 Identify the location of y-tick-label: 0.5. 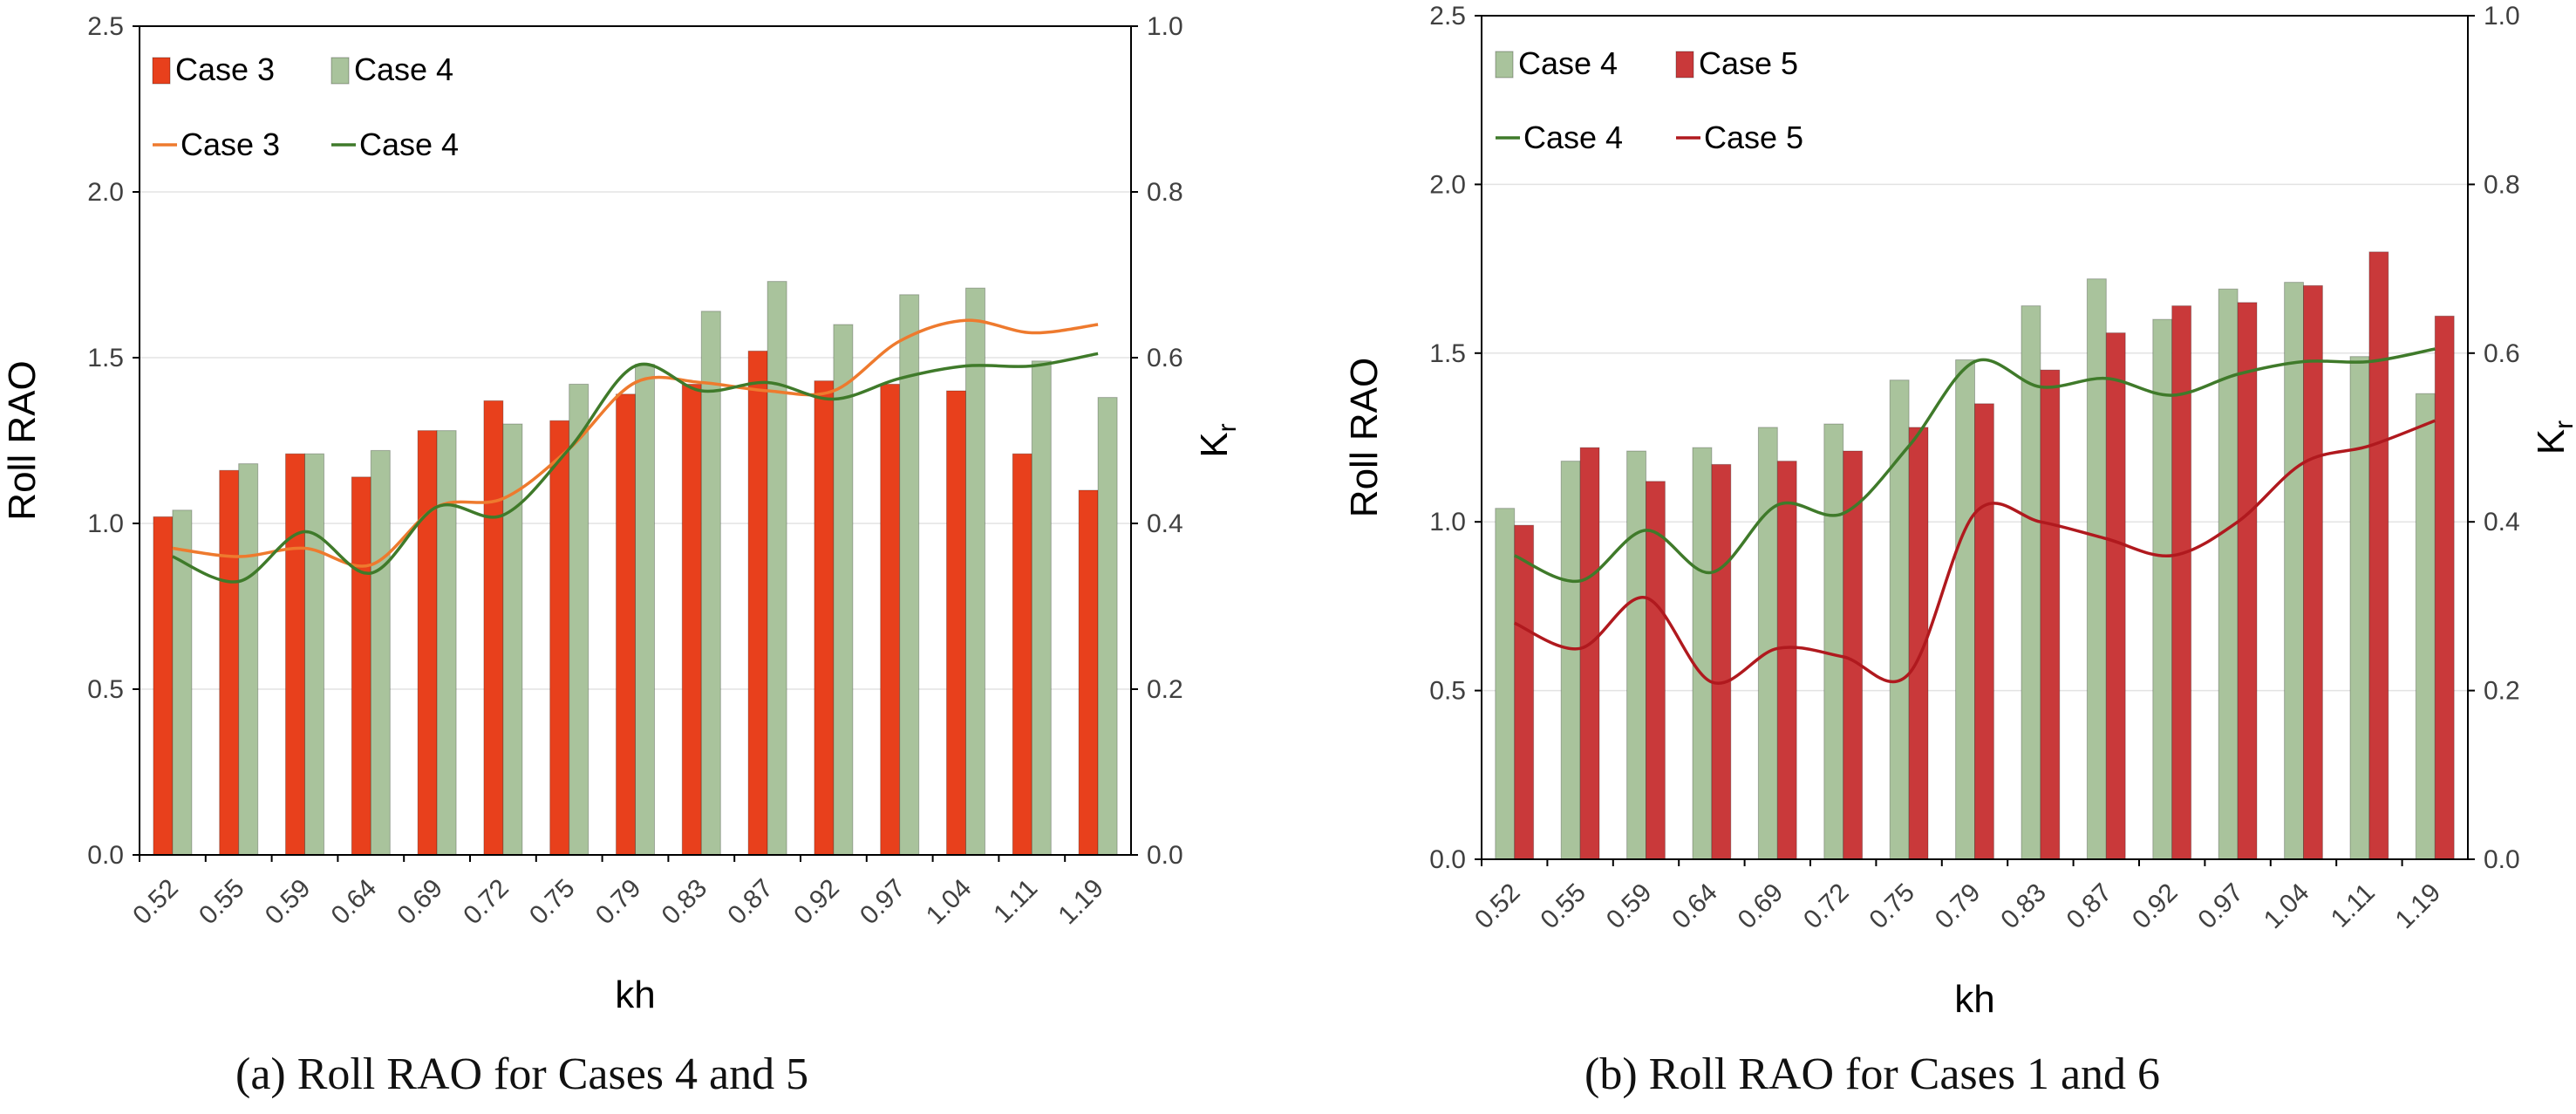
(106, 690).